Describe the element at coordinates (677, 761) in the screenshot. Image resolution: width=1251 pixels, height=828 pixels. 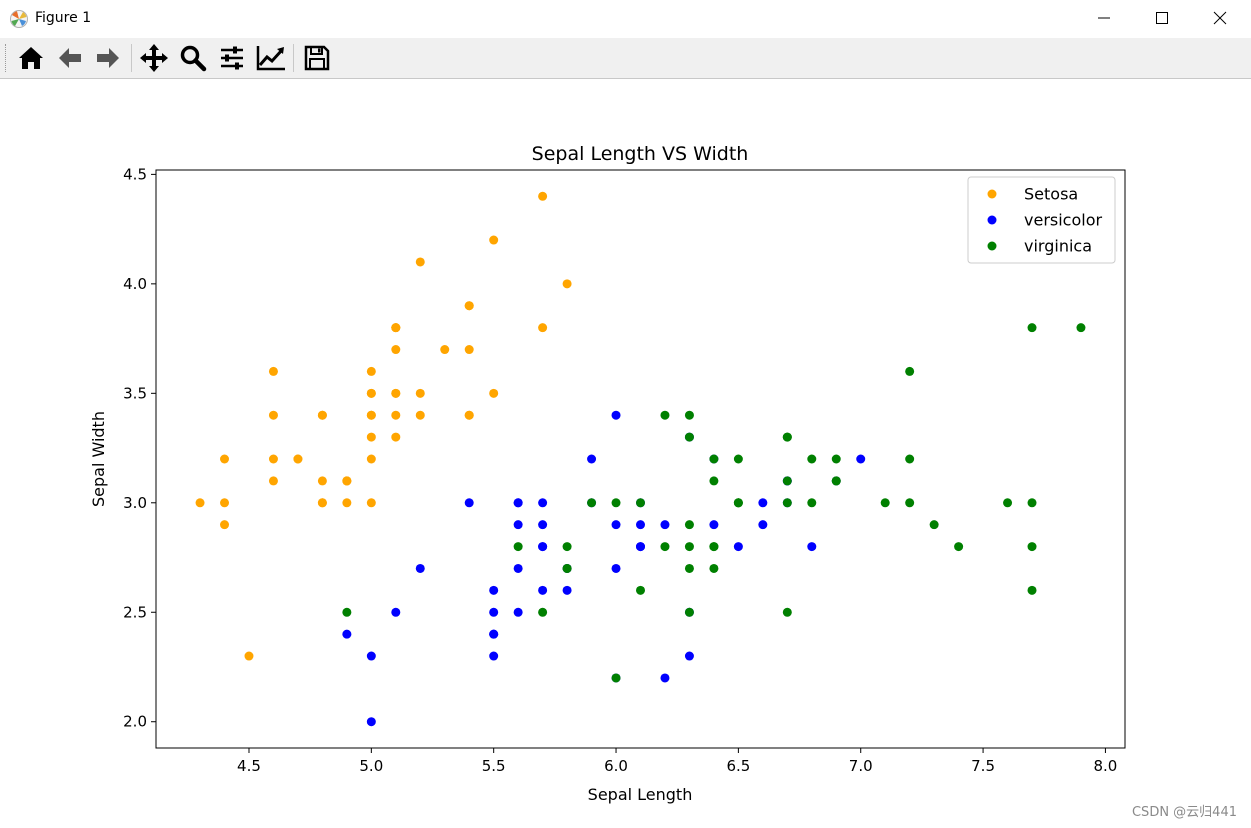
I see `x-axis-ticks: 4.5 5.0 5.5 6.0 6.5 7.0 7.5 8.0` at that location.